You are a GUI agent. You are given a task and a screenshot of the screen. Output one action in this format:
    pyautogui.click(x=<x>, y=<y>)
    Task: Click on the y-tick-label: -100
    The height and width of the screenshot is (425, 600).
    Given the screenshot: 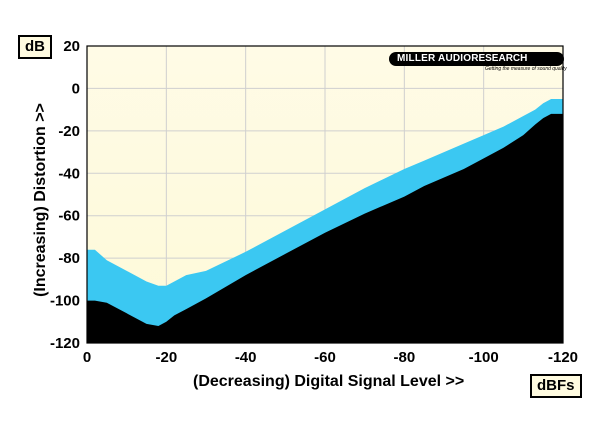 What is the action you would take?
    pyautogui.click(x=65, y=301)
    